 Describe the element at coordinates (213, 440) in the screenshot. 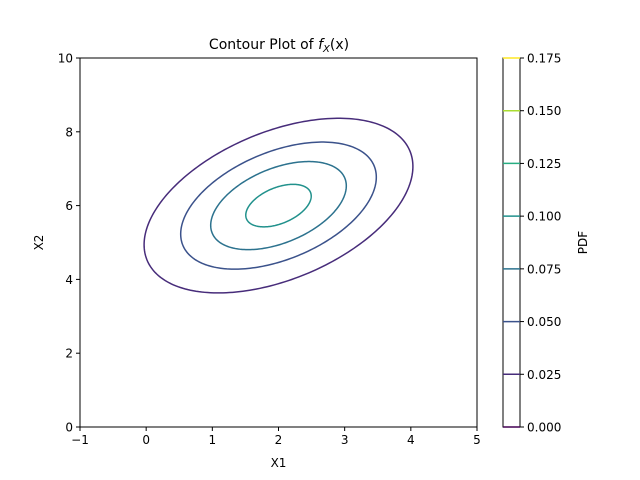

I see `x-tick-label: 1` at that location.